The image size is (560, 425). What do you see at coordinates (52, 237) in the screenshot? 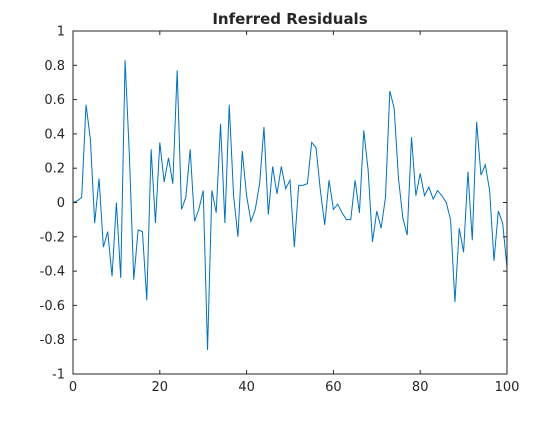
I see `y-tick-label: -0.2` at bounding box center [52, 237].